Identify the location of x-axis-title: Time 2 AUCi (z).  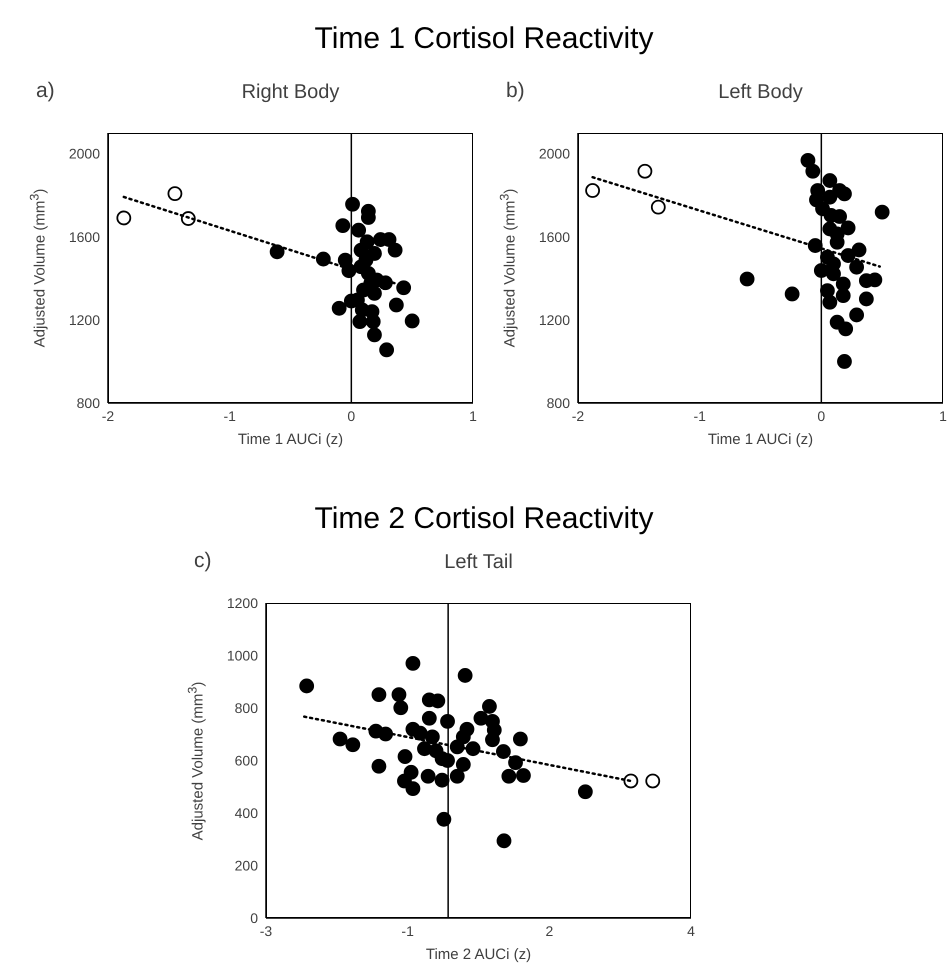
(478, 954).